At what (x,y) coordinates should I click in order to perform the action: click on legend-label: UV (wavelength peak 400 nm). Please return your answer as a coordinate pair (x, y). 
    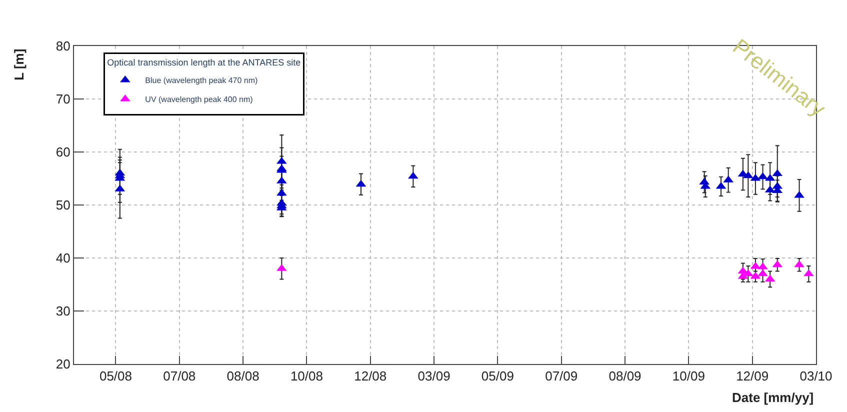
    Looking at the image, I should click on (199, 99).